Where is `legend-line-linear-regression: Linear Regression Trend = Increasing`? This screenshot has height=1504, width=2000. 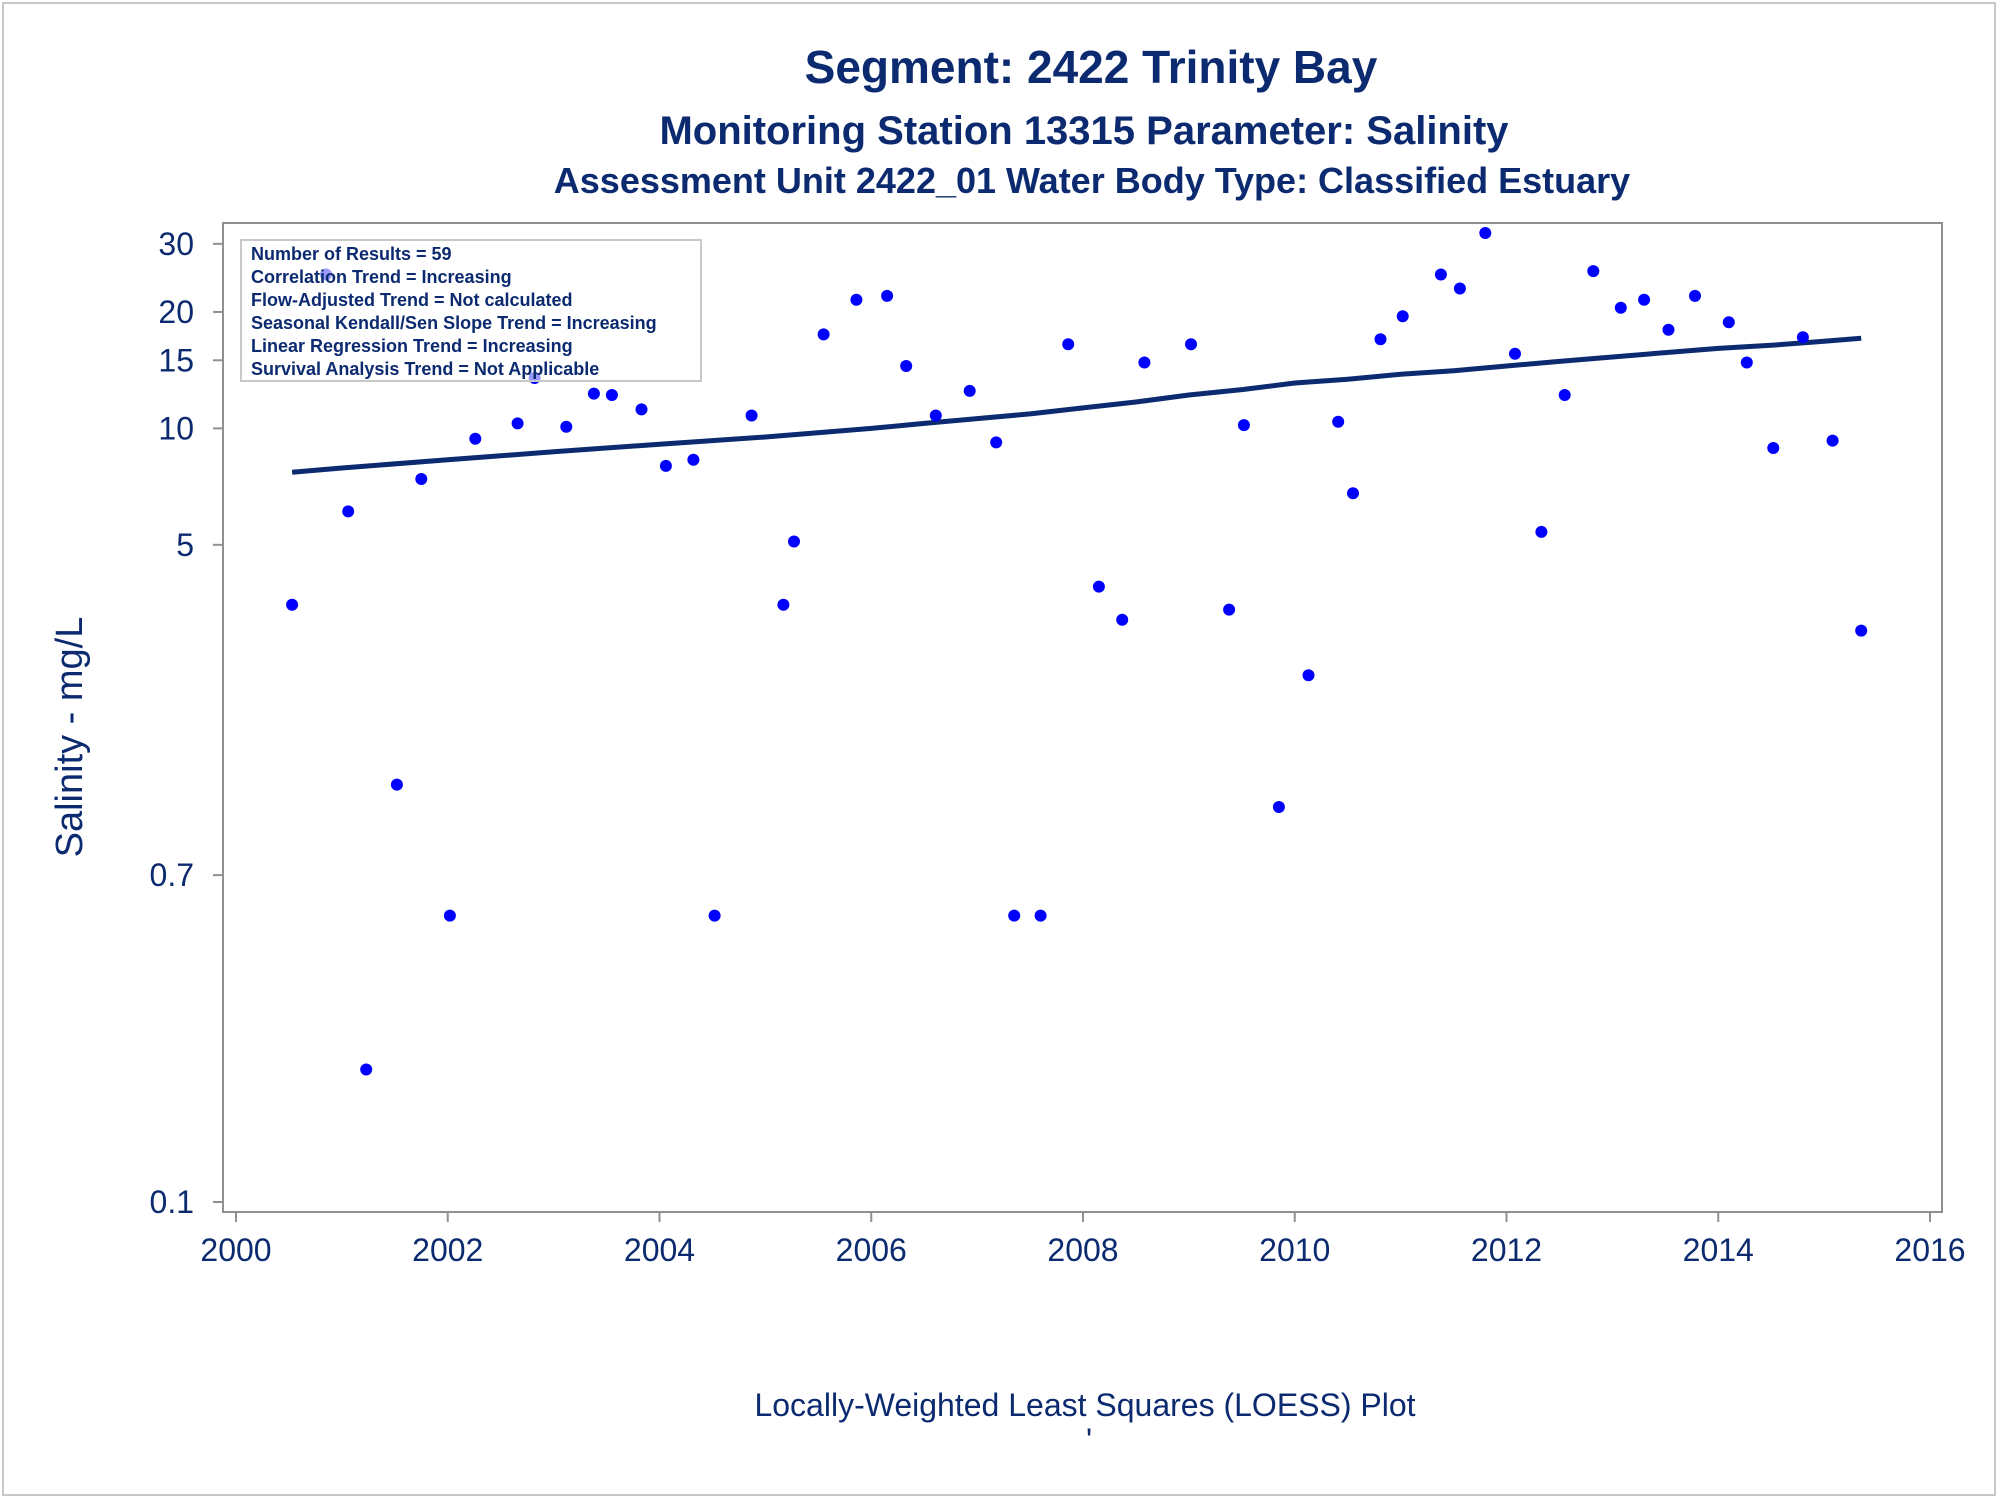
legend-line-linear-regression: Linear Regression Trend = Increasing is located at coordinates (412, 346).